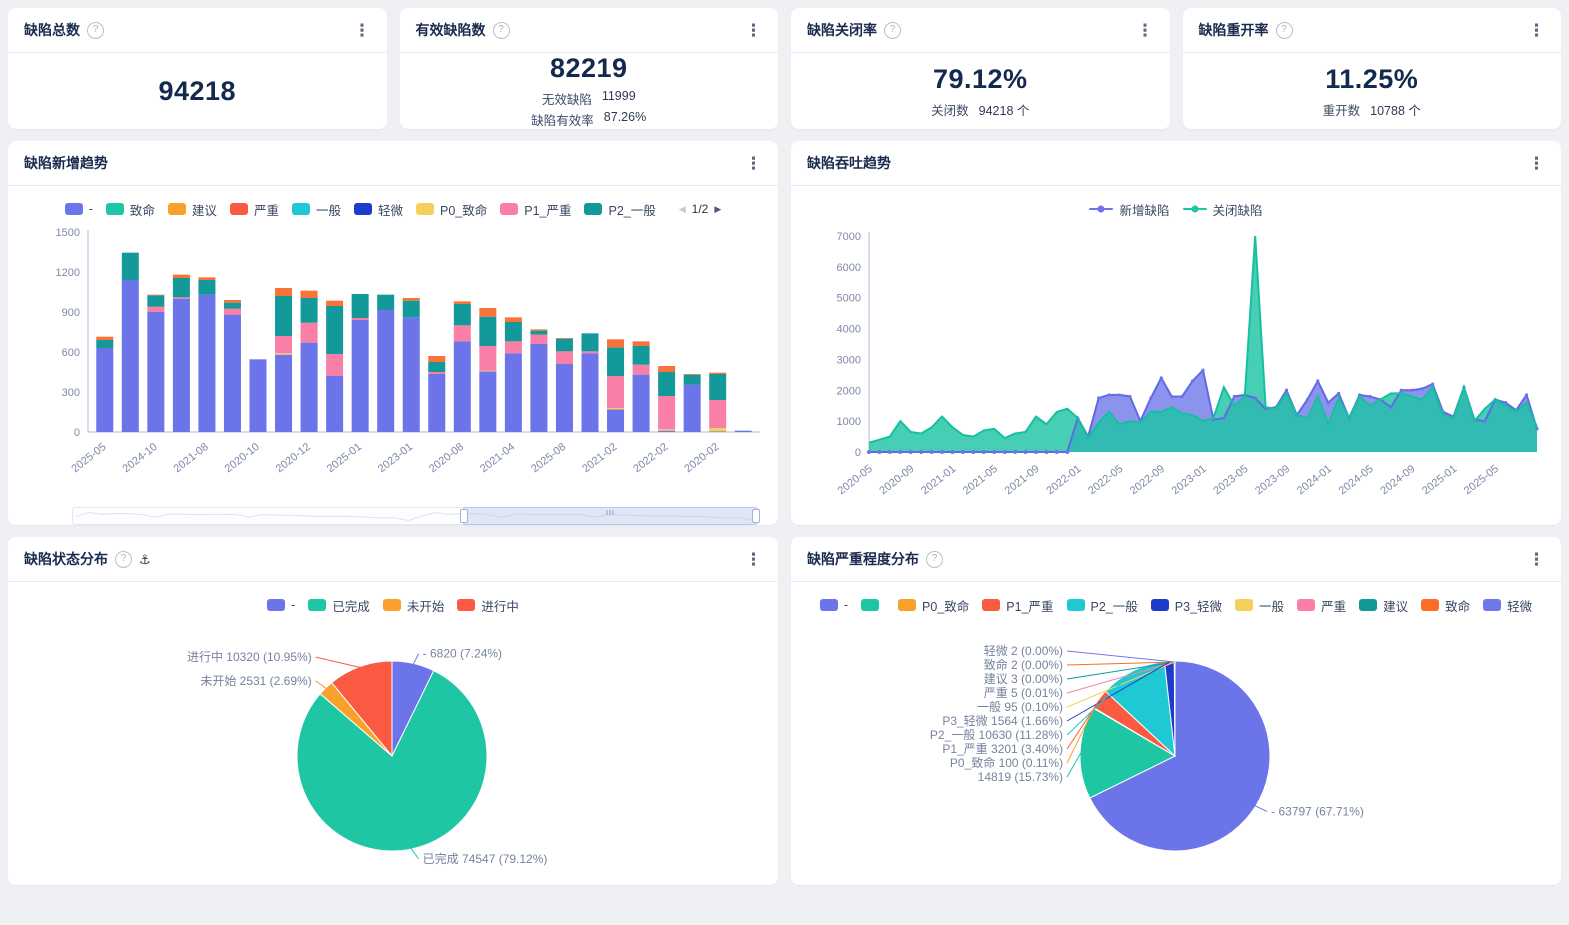 The height and width of the screenshot is (925, 1569). I want to click on legend-item-轻微: 轻微, so click(378, 209).